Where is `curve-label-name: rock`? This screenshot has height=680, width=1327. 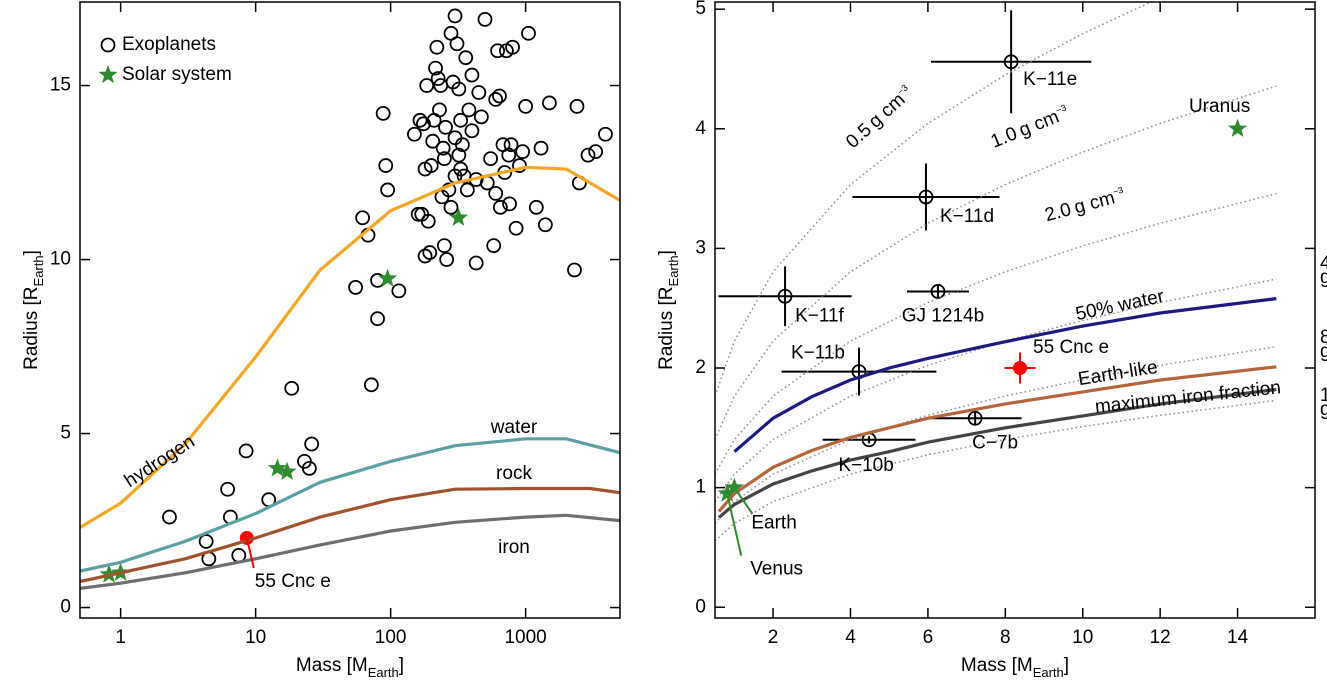 curve-label-name: rock is located at coordinates (514, 473).